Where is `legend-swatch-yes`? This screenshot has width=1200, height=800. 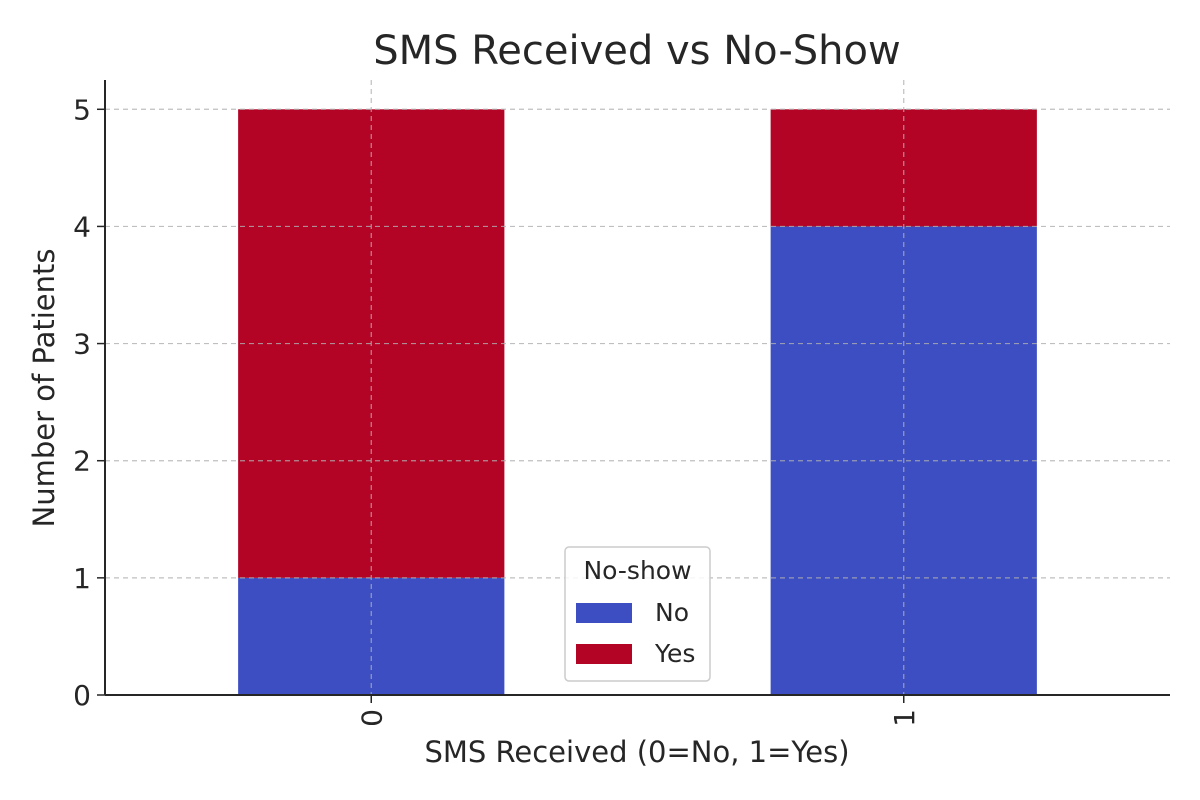 legend-swatch-yes is located at coordinates (604, 654).